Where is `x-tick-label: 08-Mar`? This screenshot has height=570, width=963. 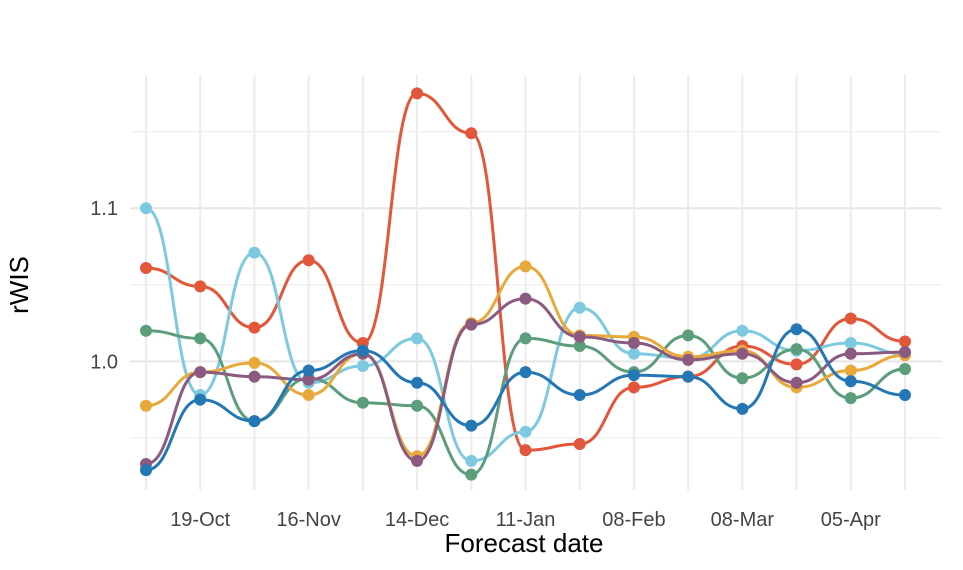 x-tick-label: 08-Mar is located at coordinates (743, 520).